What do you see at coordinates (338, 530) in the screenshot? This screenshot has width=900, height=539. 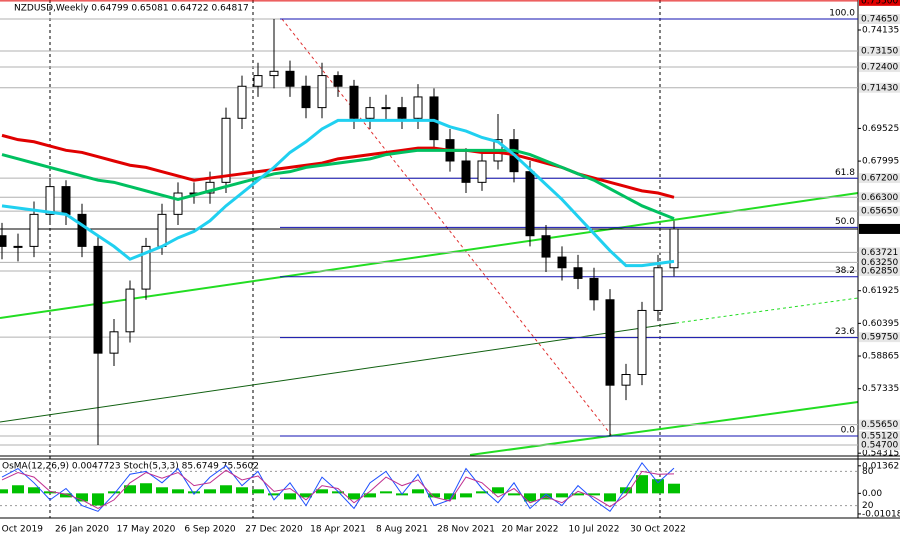 I see `x-tick-label: 18 Apr 2021` at bounding box center [338, 530].